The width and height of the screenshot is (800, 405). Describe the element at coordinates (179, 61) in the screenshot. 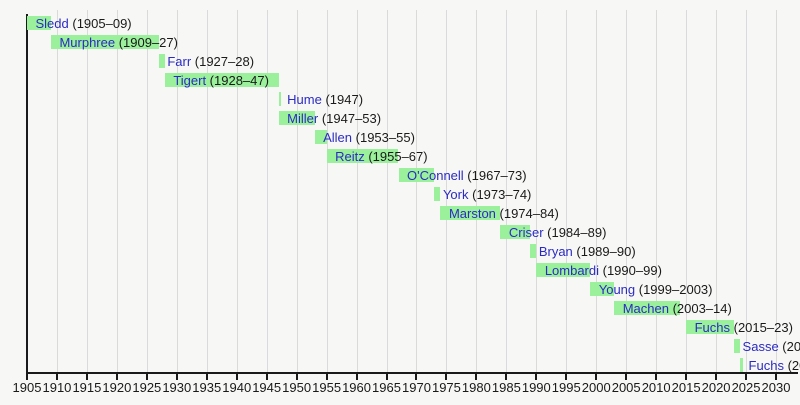

I see `president-link: Farr` at that location.